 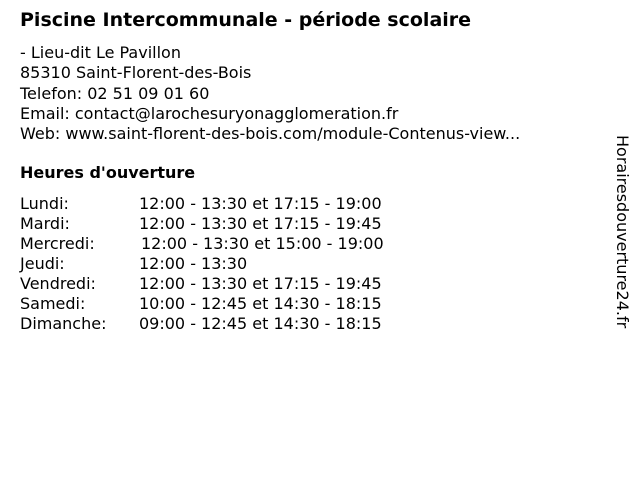 What do you see at coordinates (53, 303) in the screenshot?
I see `day-label: Samedi:` at bounding box center [53, 303].